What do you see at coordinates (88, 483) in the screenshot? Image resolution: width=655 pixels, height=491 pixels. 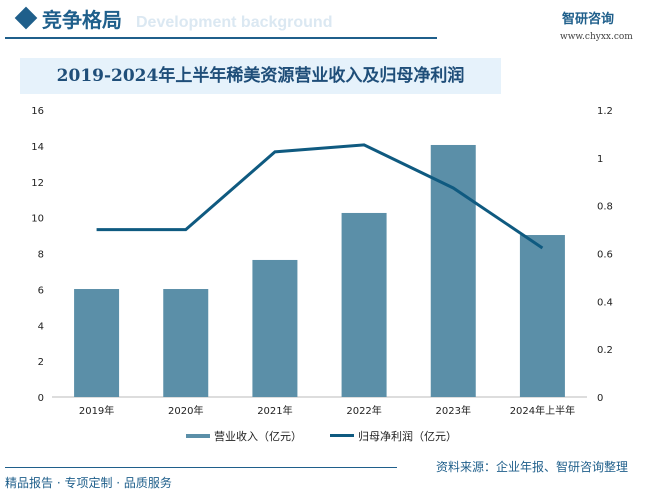 I see `footer-slogan: 精品报告 · 专项定制 · 品质服务` at bounding box center [88, 483].